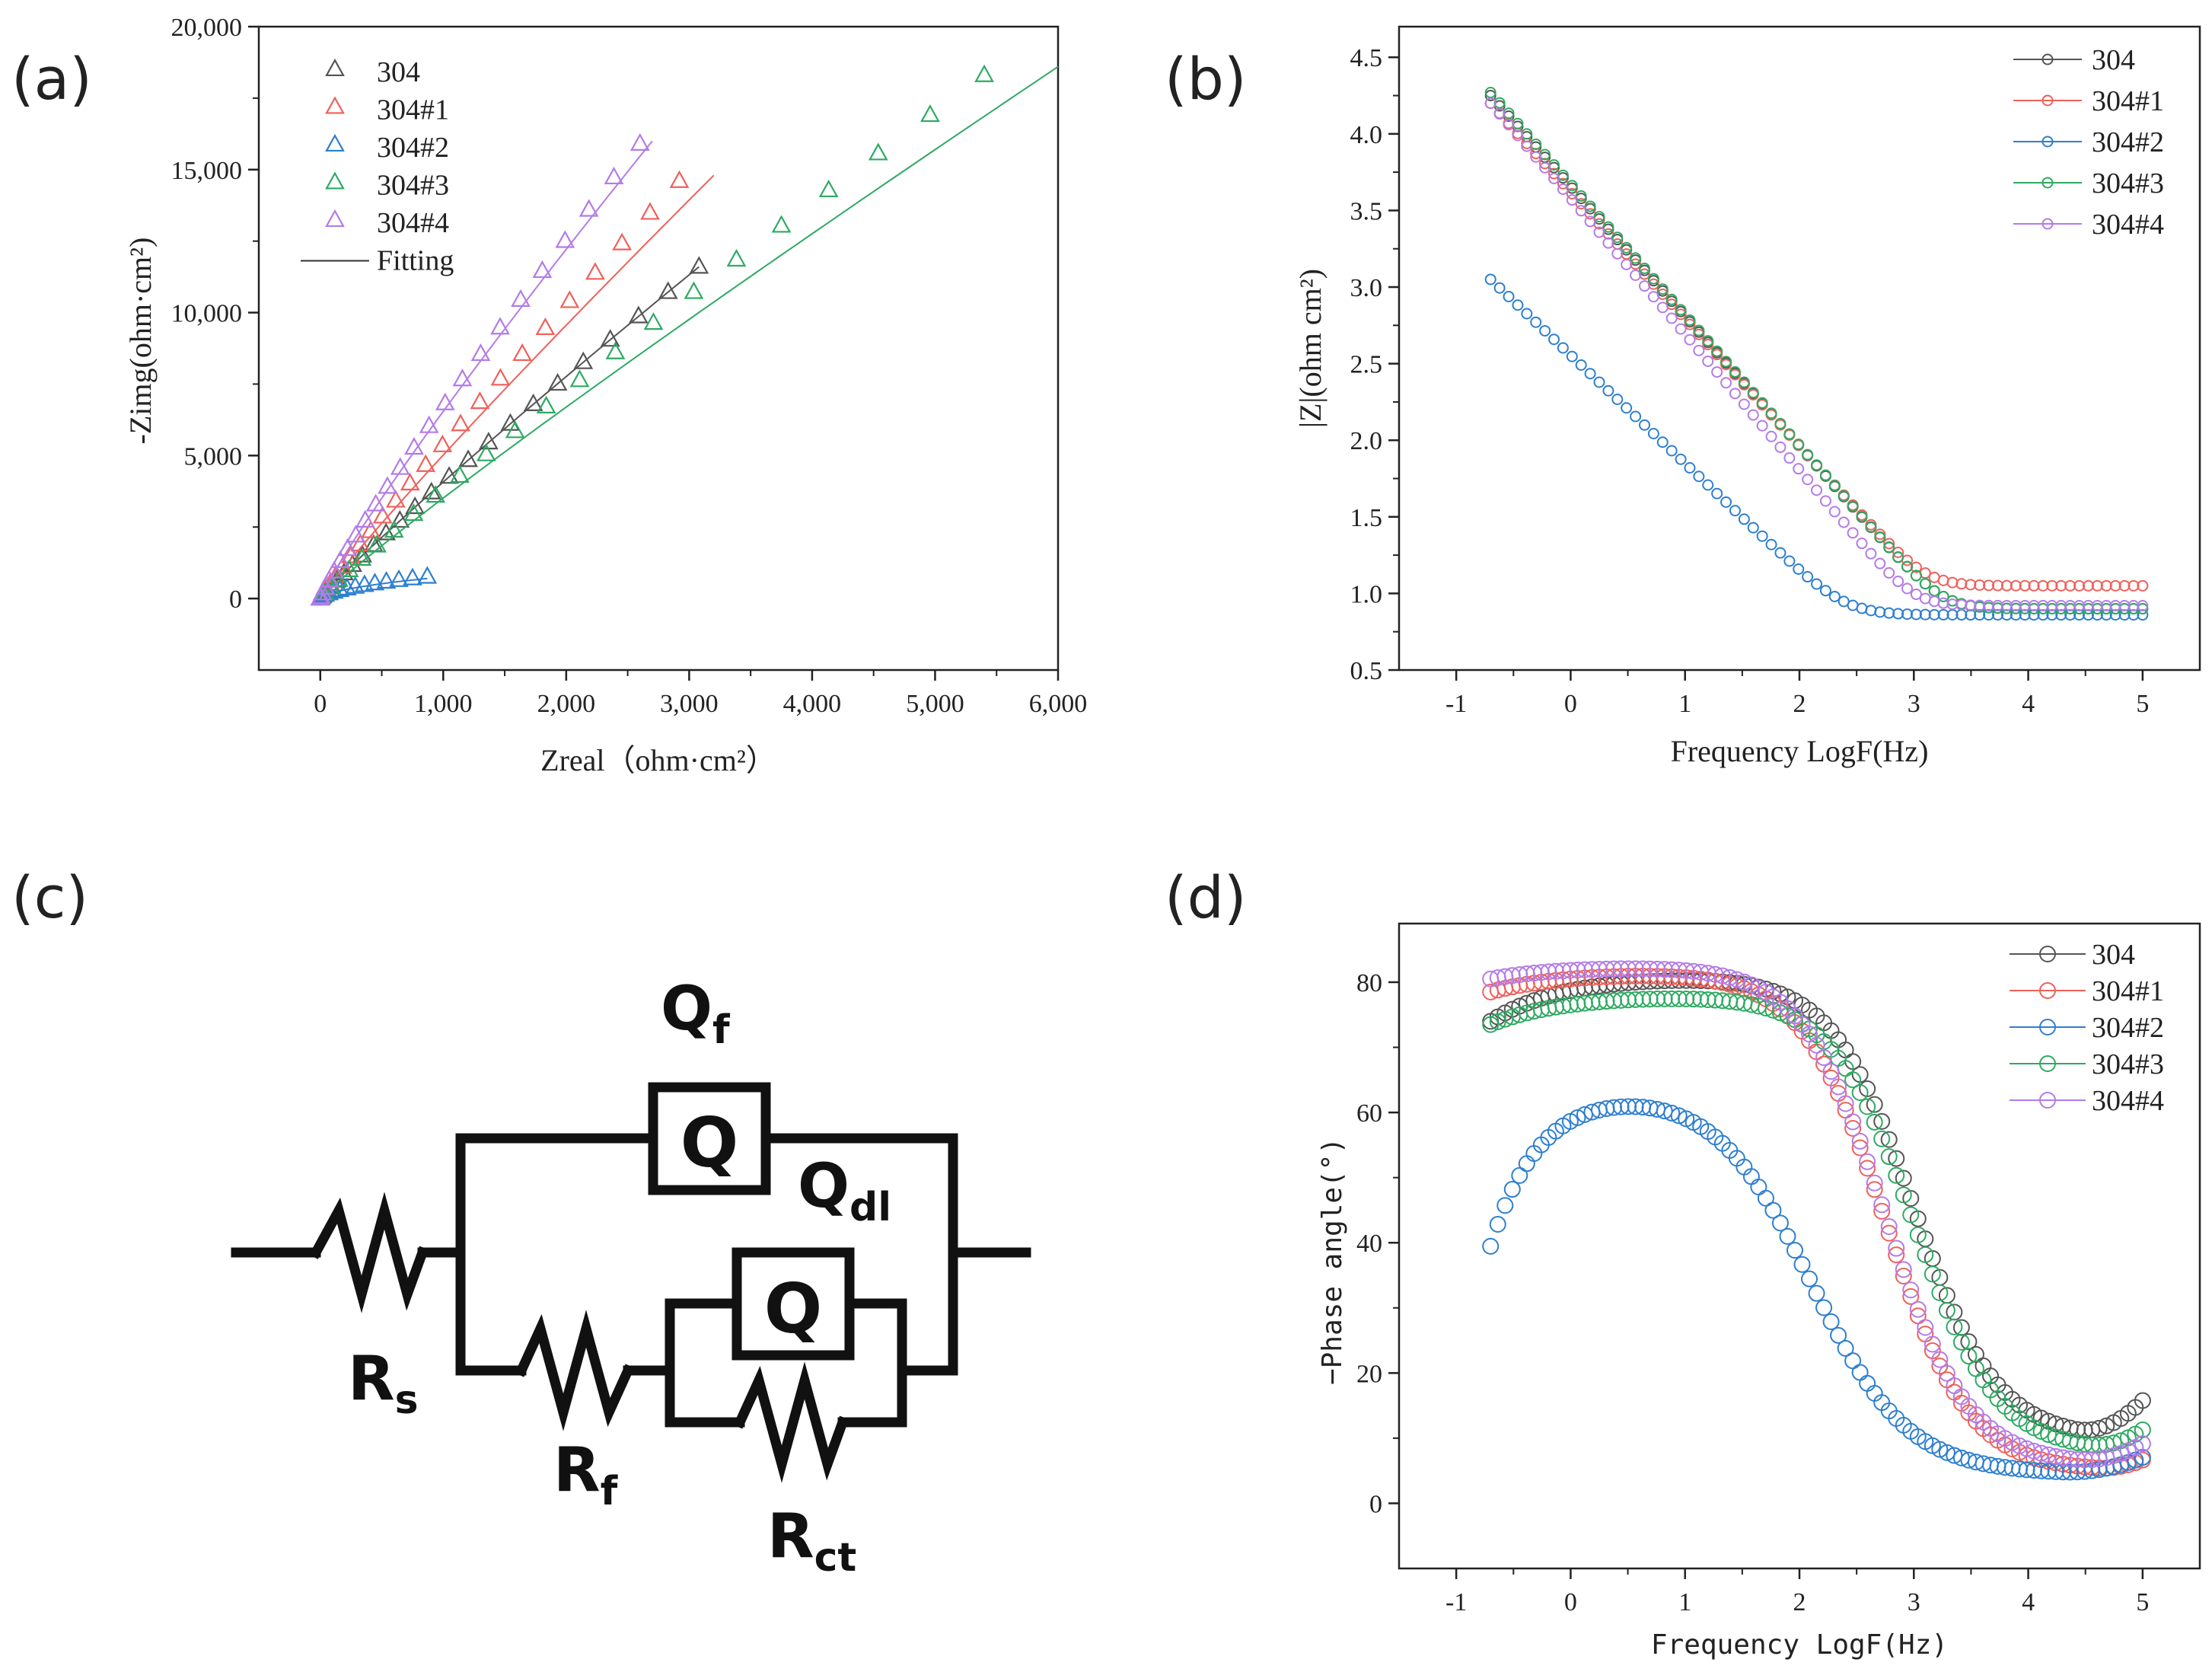 This screenshot has width=2212, height=1672. What do you see at coordinates (1206, 897) in the screenshot?
I see `panel-label-d: (d)` at bounding box center [1206, 897].